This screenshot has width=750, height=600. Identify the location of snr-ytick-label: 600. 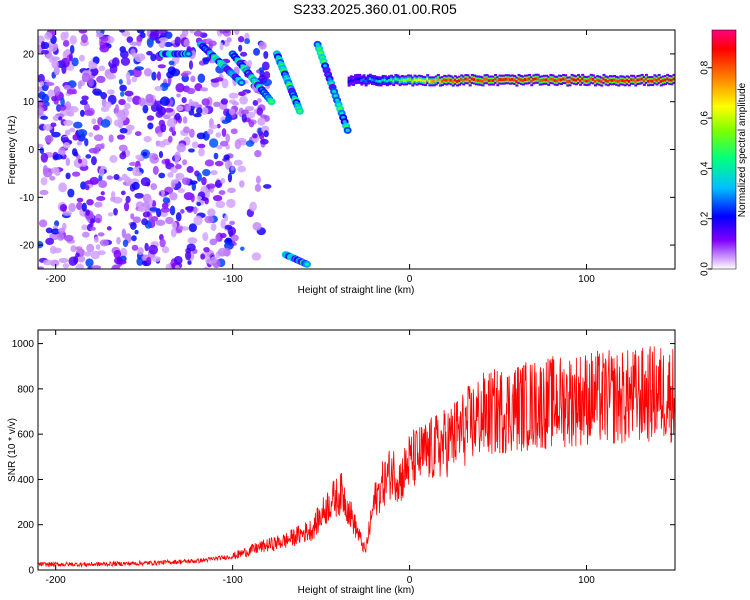
(25, 435).